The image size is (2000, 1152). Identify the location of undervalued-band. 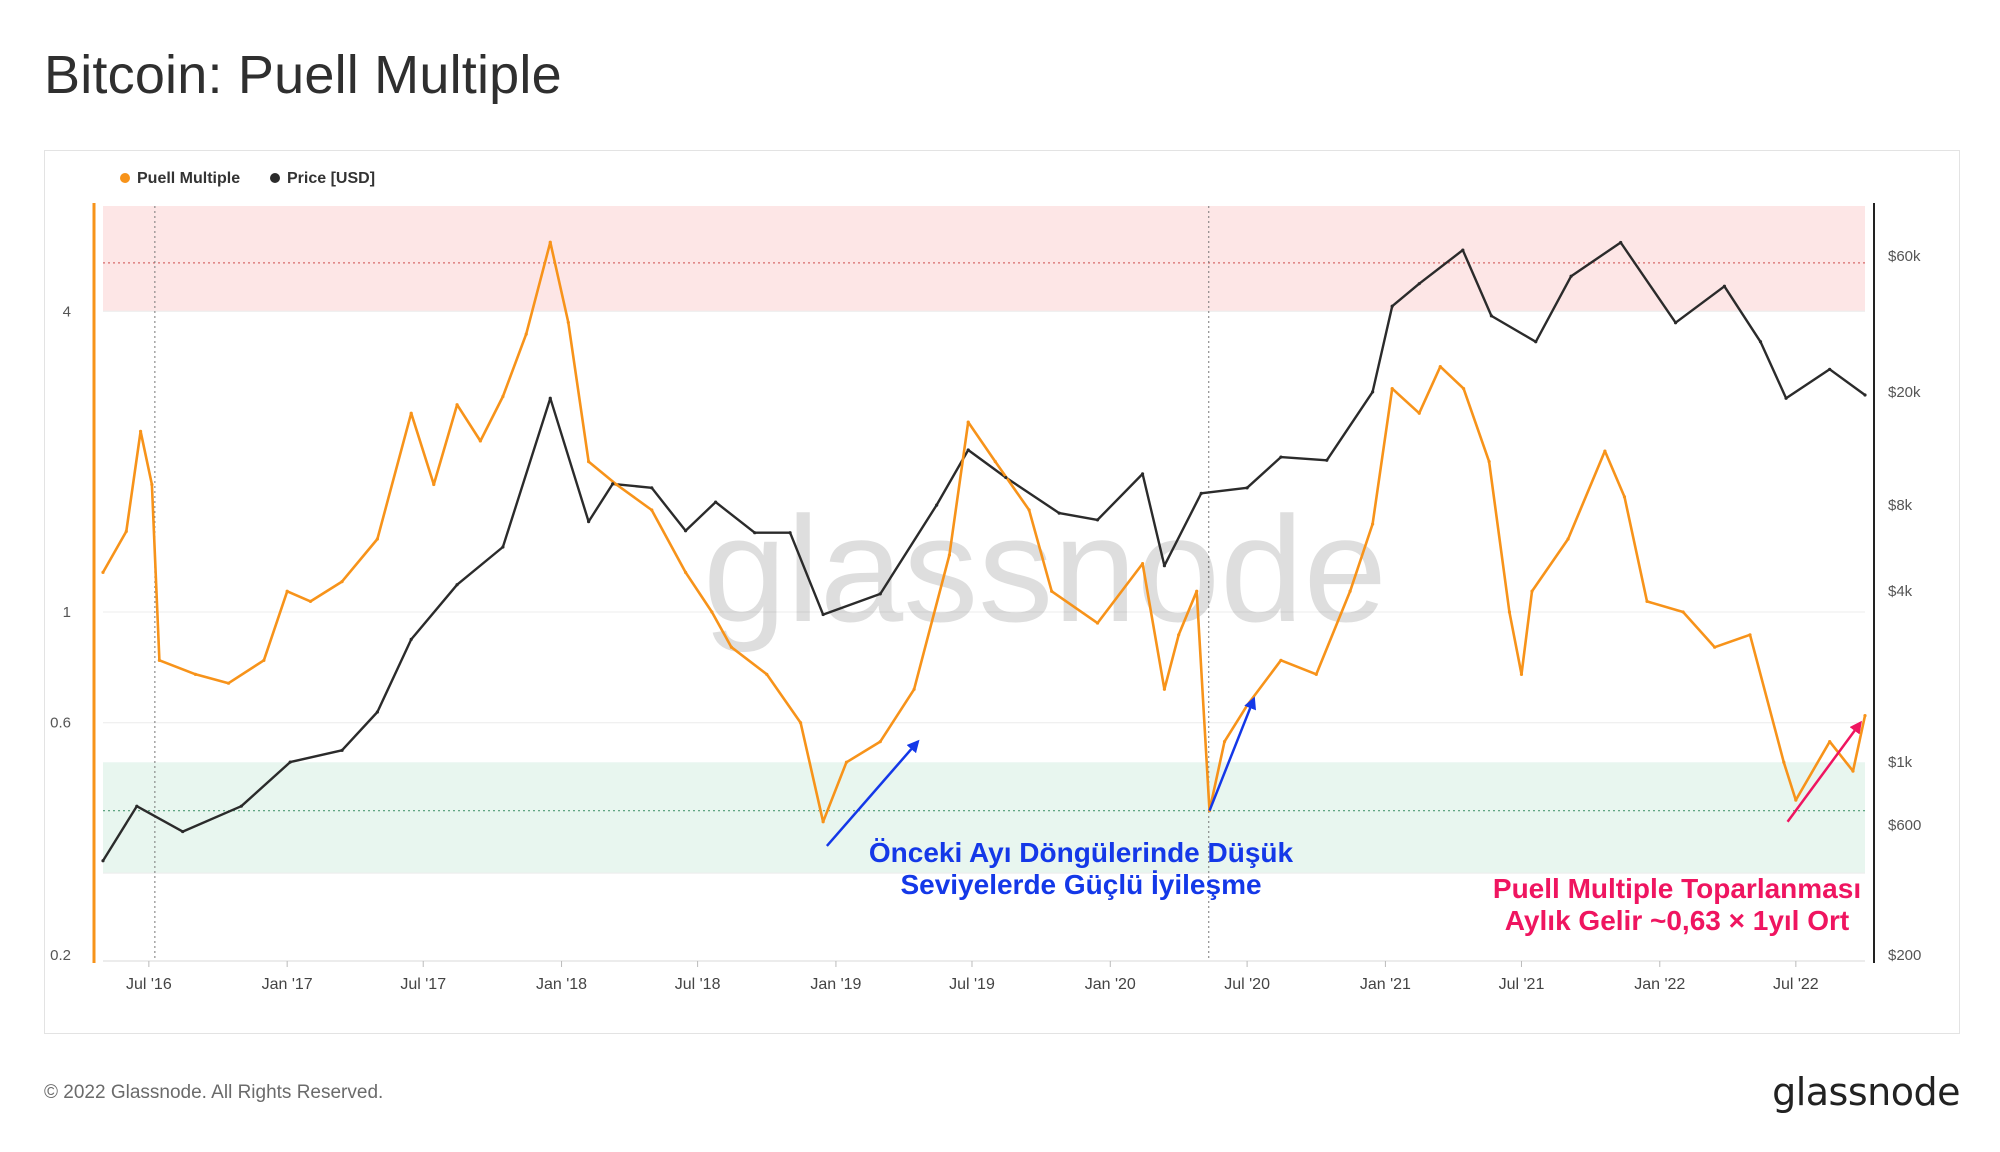
(984, 818).